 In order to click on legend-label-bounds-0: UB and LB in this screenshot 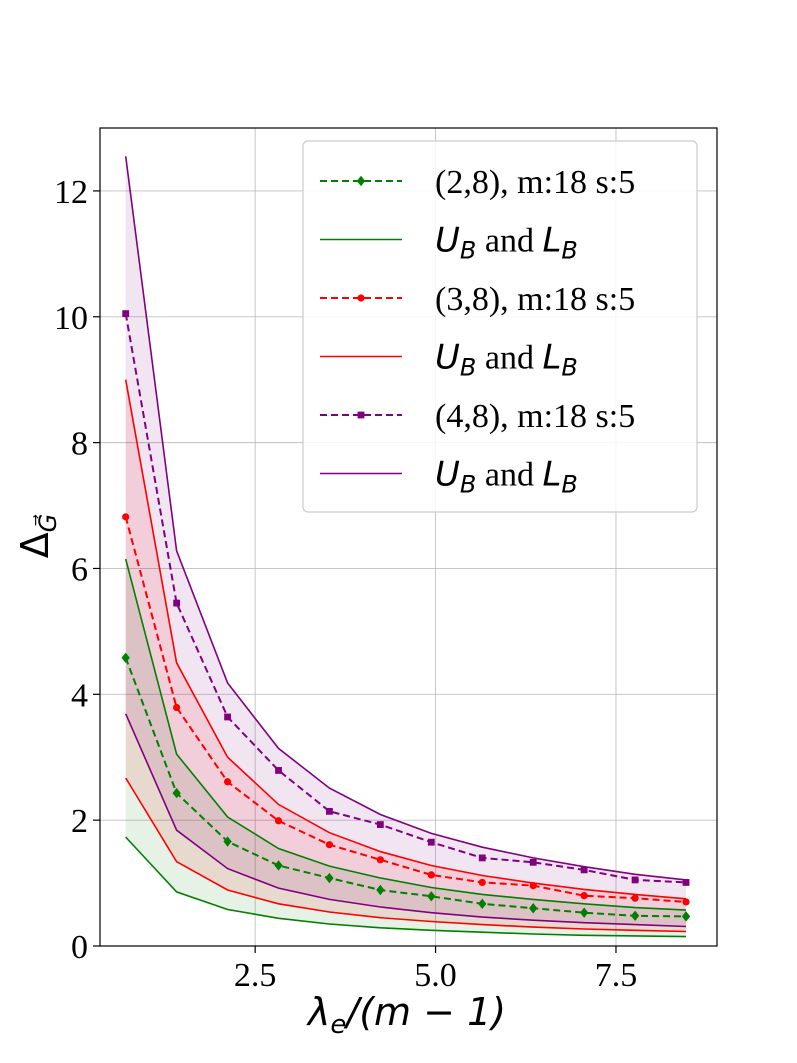, I will do `click(506, 243)`.